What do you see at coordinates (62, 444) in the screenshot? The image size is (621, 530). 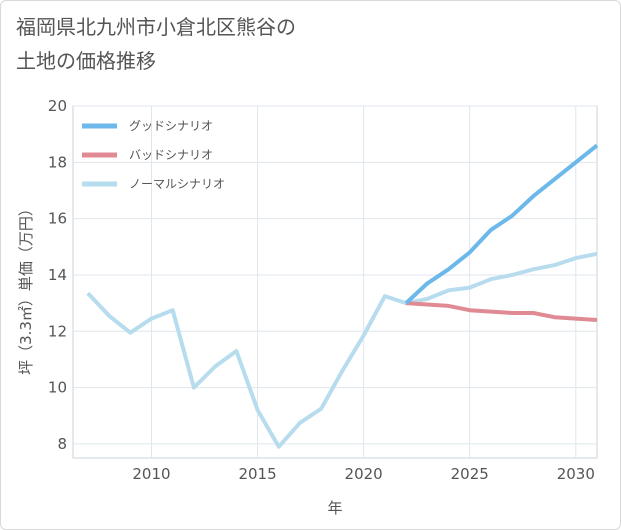 I see `y-tick-label: 8` at bounding box center [62, 444].